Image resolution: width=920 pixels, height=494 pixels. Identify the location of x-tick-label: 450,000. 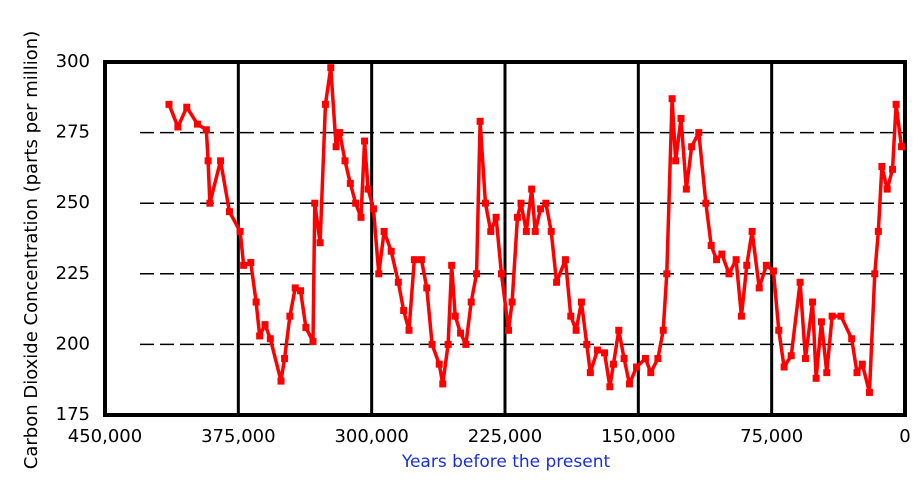
(105, 436).